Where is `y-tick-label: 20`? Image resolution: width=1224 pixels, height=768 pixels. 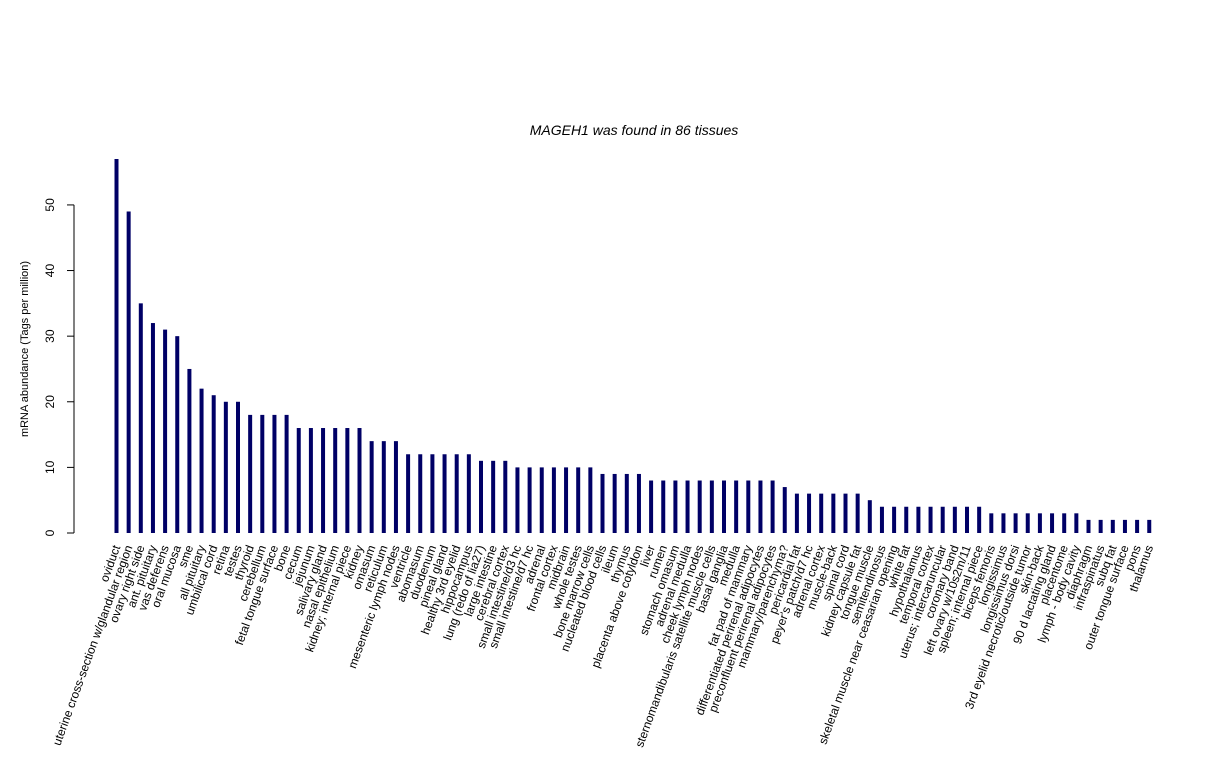
y-tick-label: 20 is located at coordinates (50, 402).